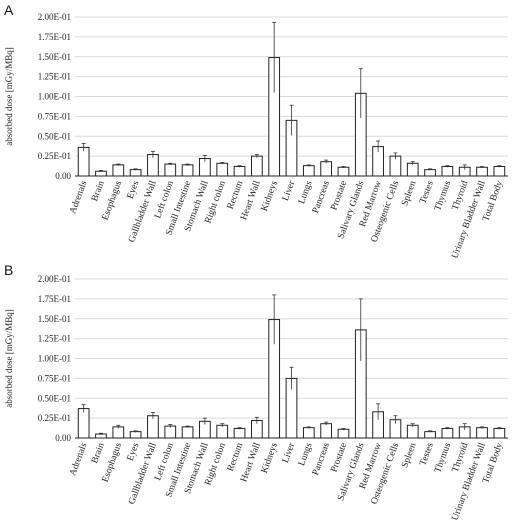 The image size is (520, 525). I want to click on bar-heart-wall, so click(256, 166).